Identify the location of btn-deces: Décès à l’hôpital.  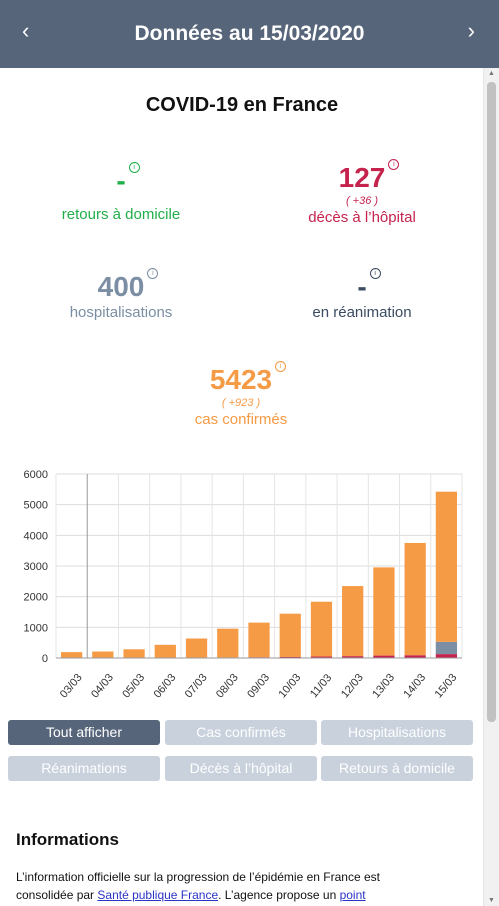
(241, 768).